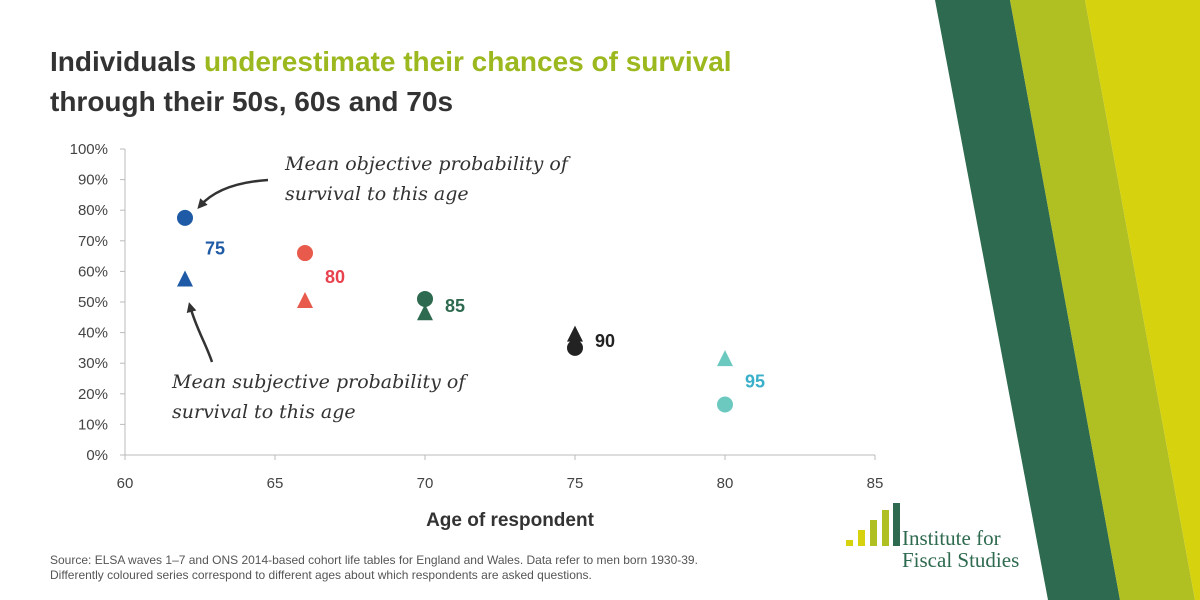 The width and height of the screenshot is (1200, 600). What do you see at coordinates (951, 538) in the screenshot?
I see `logo-line1: Institute for` at bounding box center [951, 538].